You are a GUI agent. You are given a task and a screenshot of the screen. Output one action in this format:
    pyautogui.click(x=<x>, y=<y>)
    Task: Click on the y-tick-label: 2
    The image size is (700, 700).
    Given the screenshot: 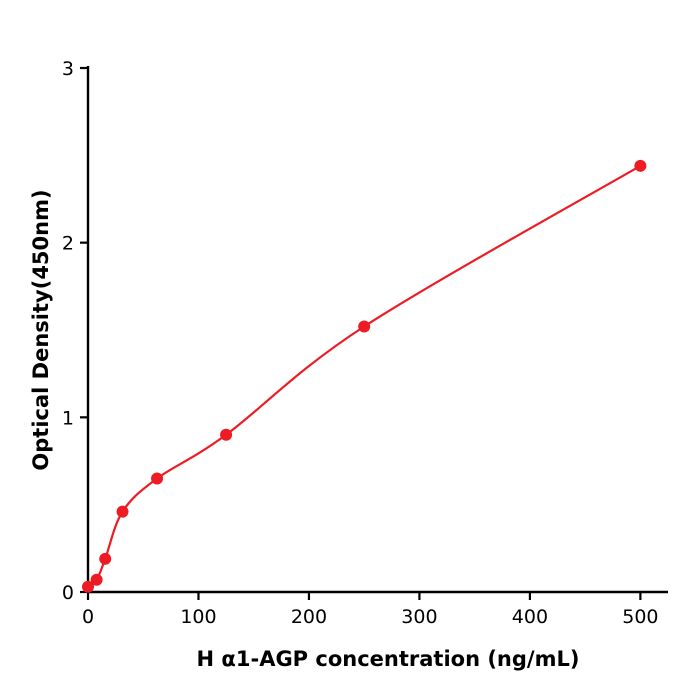 What is the action you would take?
    pyautogui.click(x=68, y=244)
    